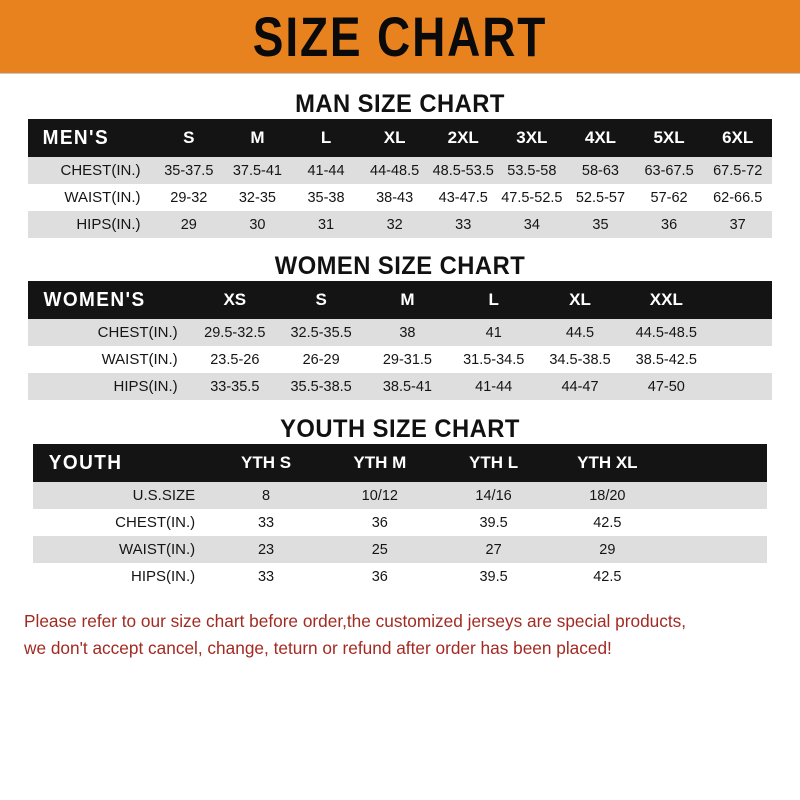  Describe the element at coordinates (321, 332) in the screenshot. I see `women-measure-cell: 32.5-35.5` at that location.